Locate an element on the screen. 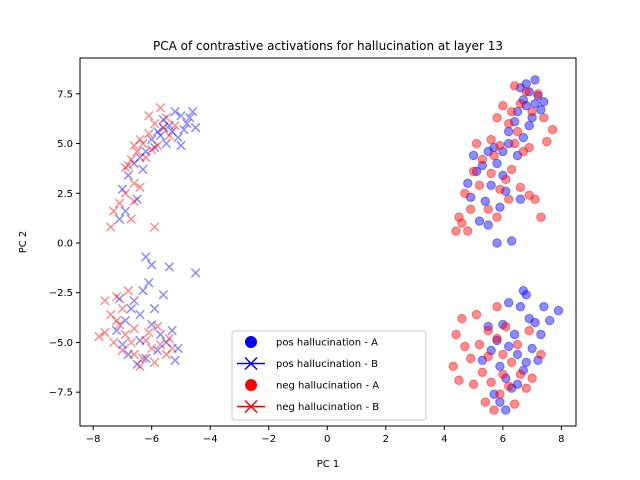 This screenshot has height=480, width=640. y-tick-label: −2.5 is located at coordinates (61, 293).